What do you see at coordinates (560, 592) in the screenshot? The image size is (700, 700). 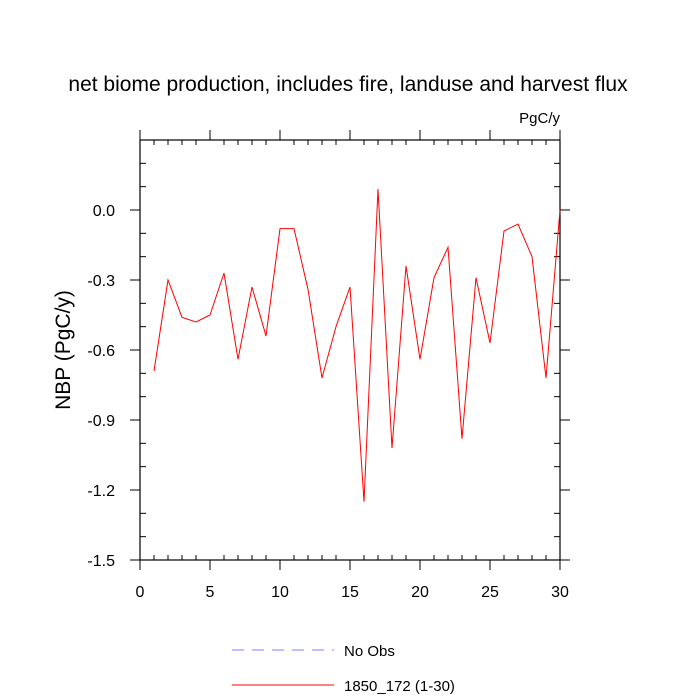 I see `x-tick-label: 30` at bounding box center [560, 592].